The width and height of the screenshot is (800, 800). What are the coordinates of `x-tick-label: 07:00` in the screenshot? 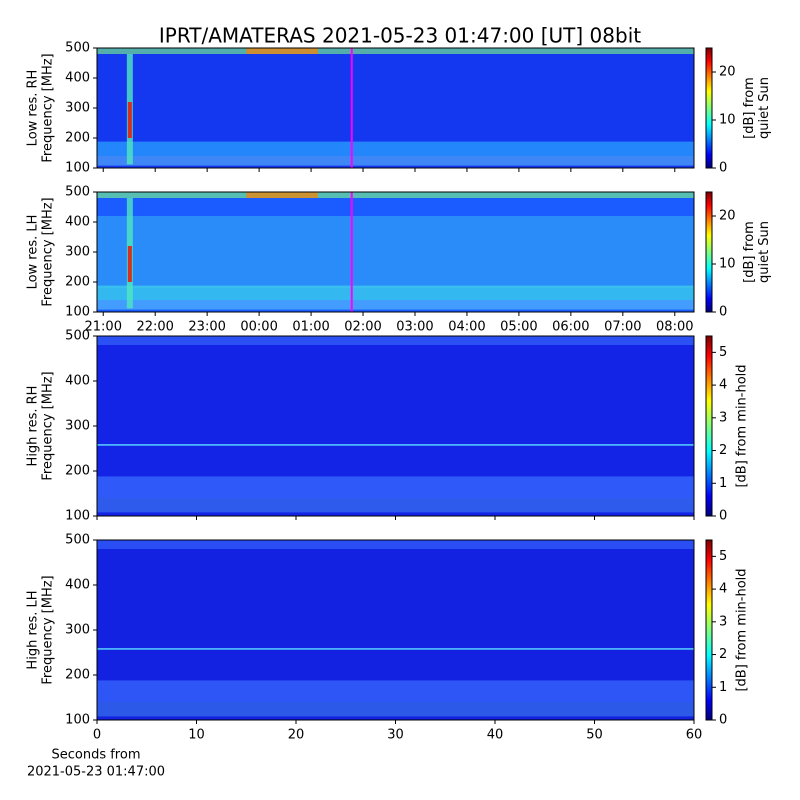 It's located at (622, 327).